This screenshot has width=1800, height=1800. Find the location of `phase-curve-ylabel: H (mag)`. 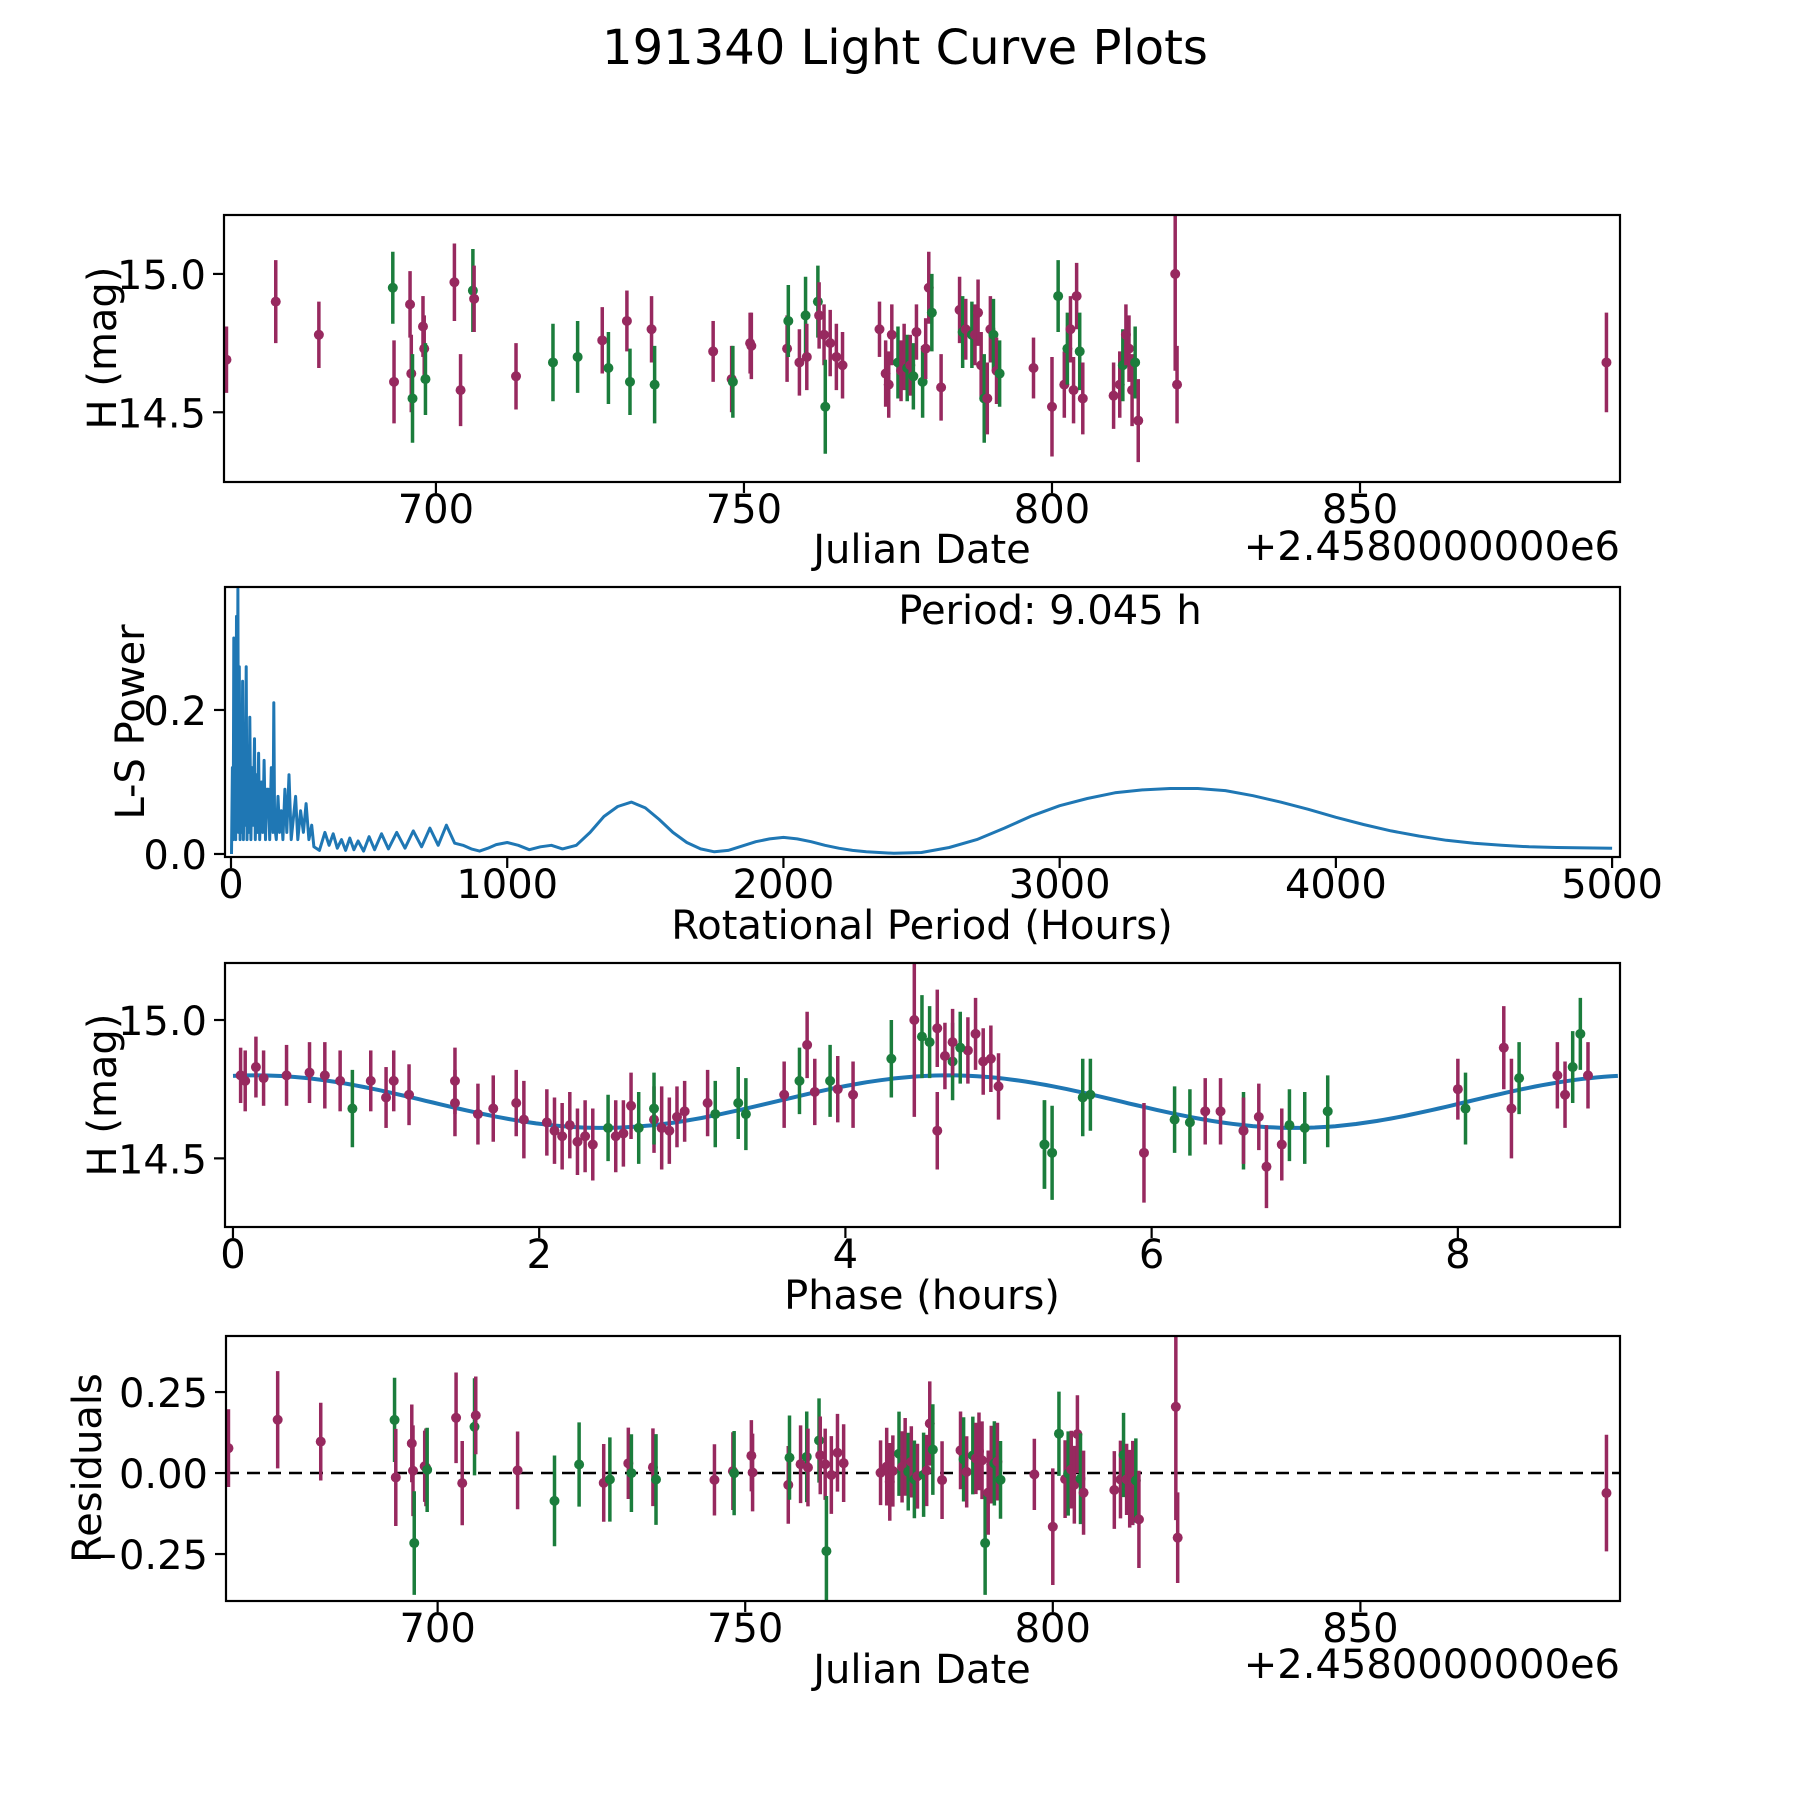

phase-curve-ylabel: H (mag) is located at coordinates (103, 1095).